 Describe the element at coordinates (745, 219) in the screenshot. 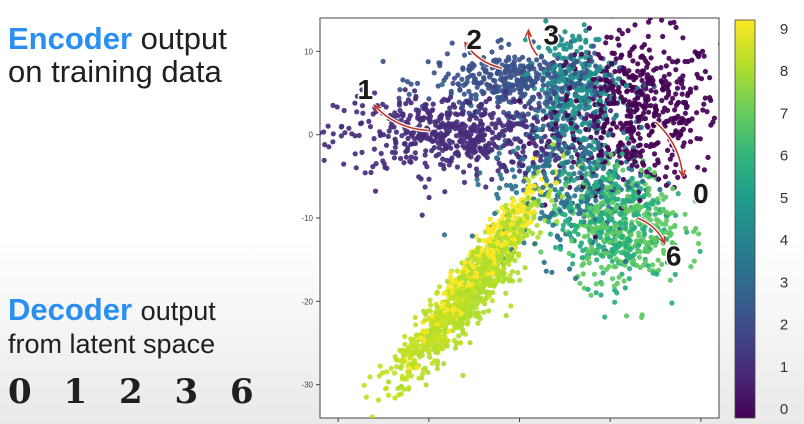

I see `colorbar` at that location.